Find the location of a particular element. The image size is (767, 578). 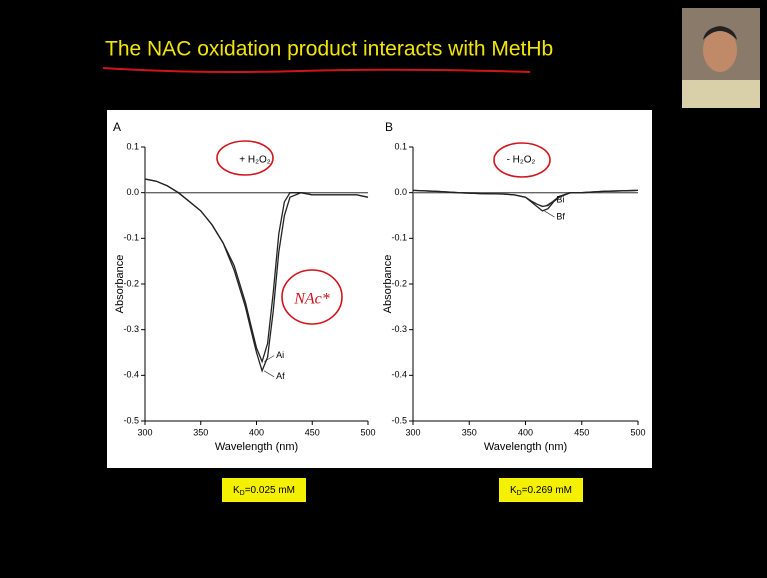

panel-label: B is located at coordinates (389, 127).